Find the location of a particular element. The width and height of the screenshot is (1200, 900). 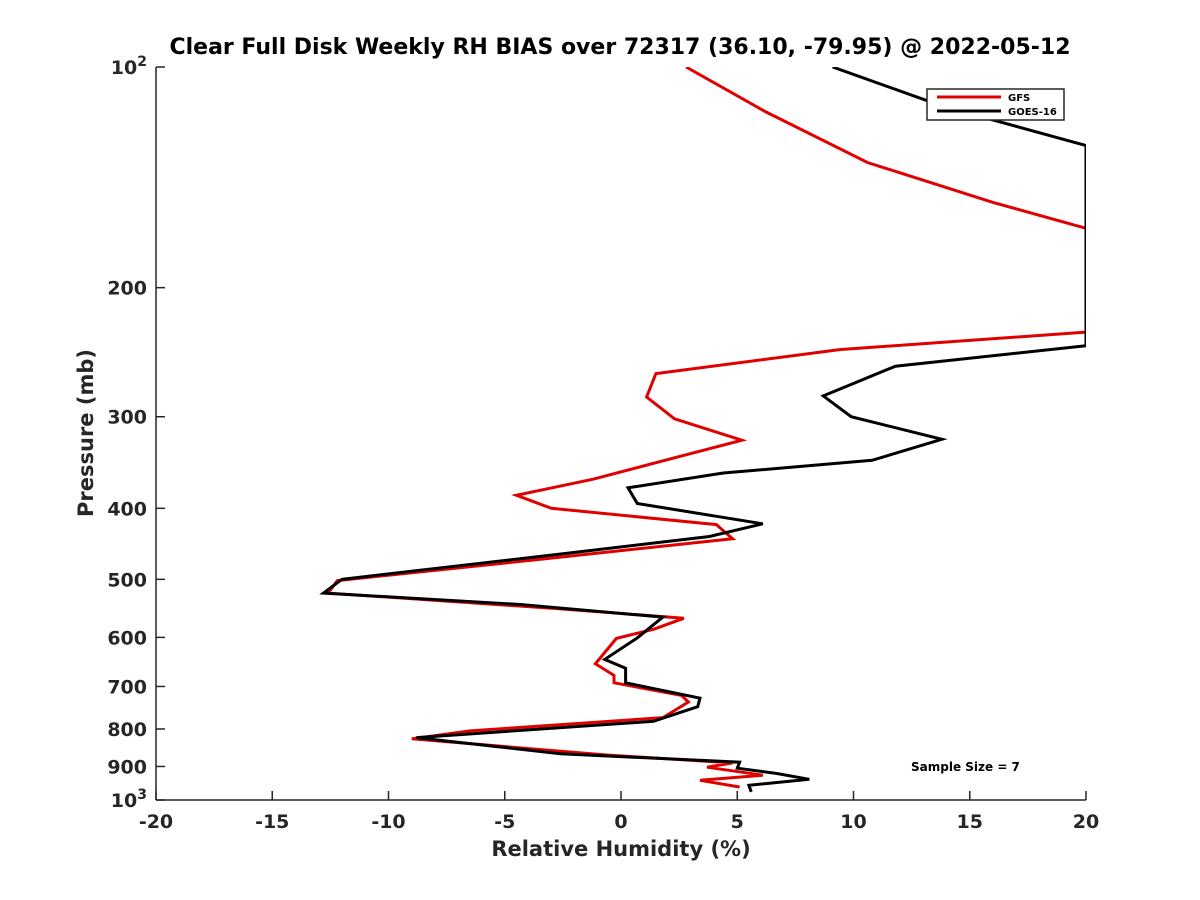

x-tick-label: -15 is located at coordinates (272, 822).